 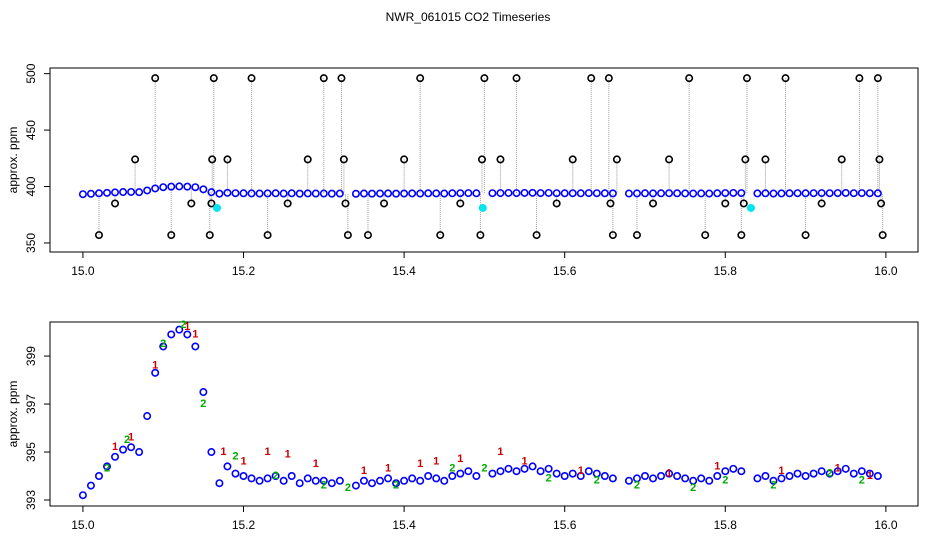 What do you see at coordinates (726, 271) in the screenshot?
I see `x-tick-label: 15.8` at bounding box center [726, 271].